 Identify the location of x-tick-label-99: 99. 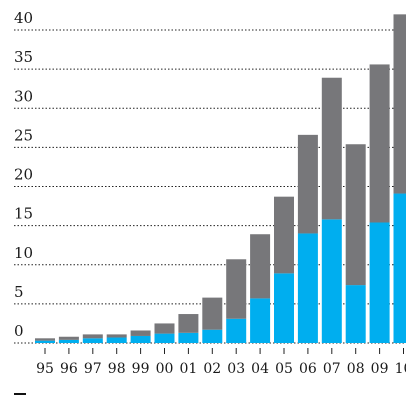
(141, 369).